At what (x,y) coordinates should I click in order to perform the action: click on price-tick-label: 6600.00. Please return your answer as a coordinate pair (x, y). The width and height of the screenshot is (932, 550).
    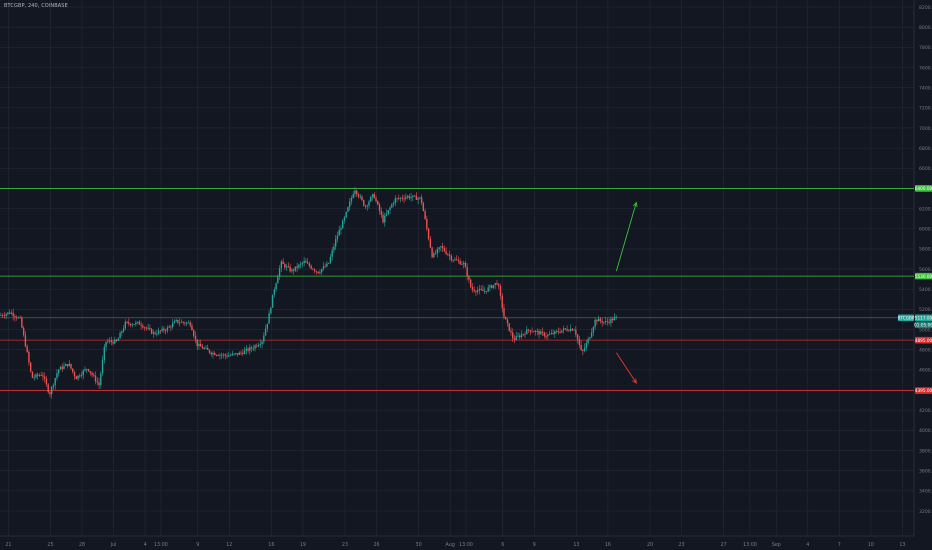
    Looking at the image, I should click on (925, 169).